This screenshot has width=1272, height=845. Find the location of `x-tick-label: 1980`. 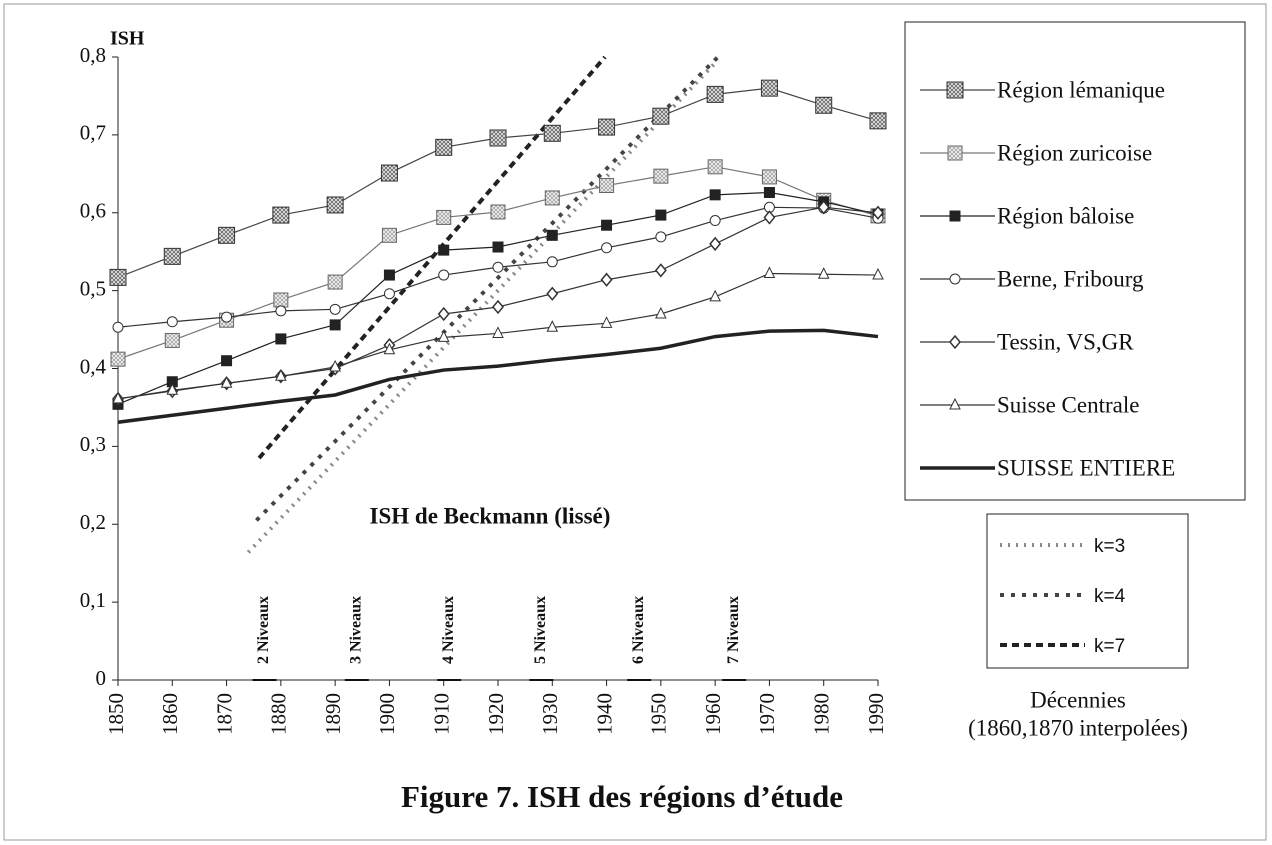

x-tick-label: 1980 is located at coordinates (822, 714).